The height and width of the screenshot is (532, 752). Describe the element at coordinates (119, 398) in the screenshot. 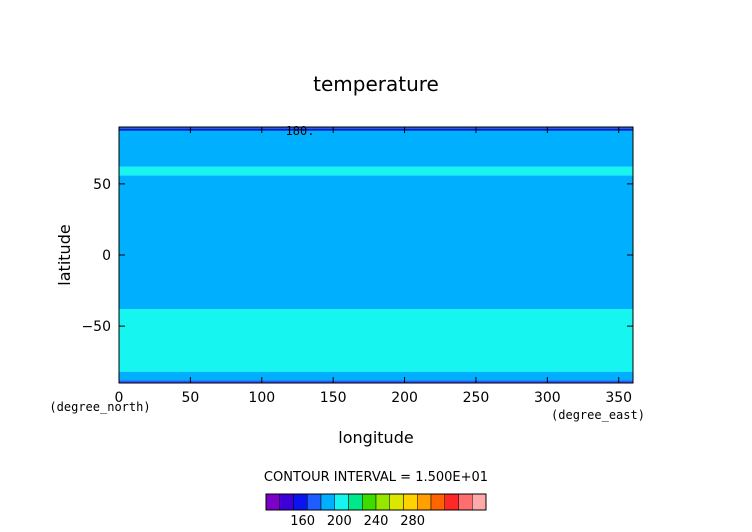

I see `x-tick-label: 0` at that location.